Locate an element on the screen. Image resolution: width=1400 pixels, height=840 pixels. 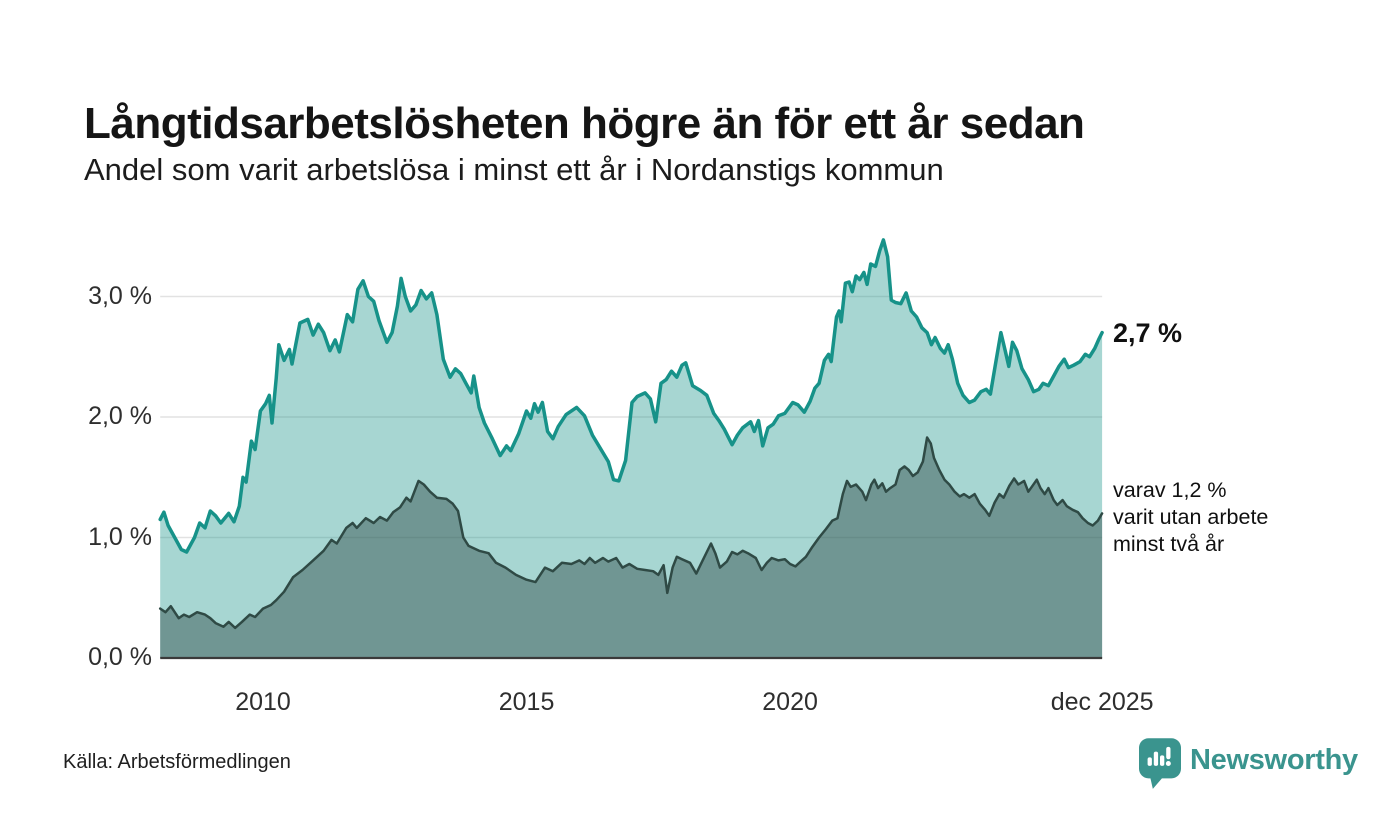
x-tick-label: 2015 is located at coordinates (526, 702).